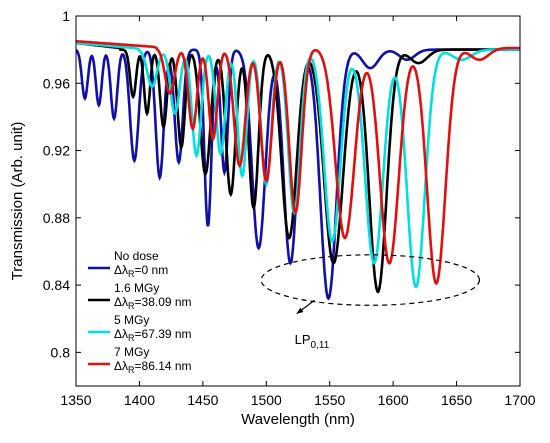  I want to click on y-tick-label: 0.92, so click(56, 151).